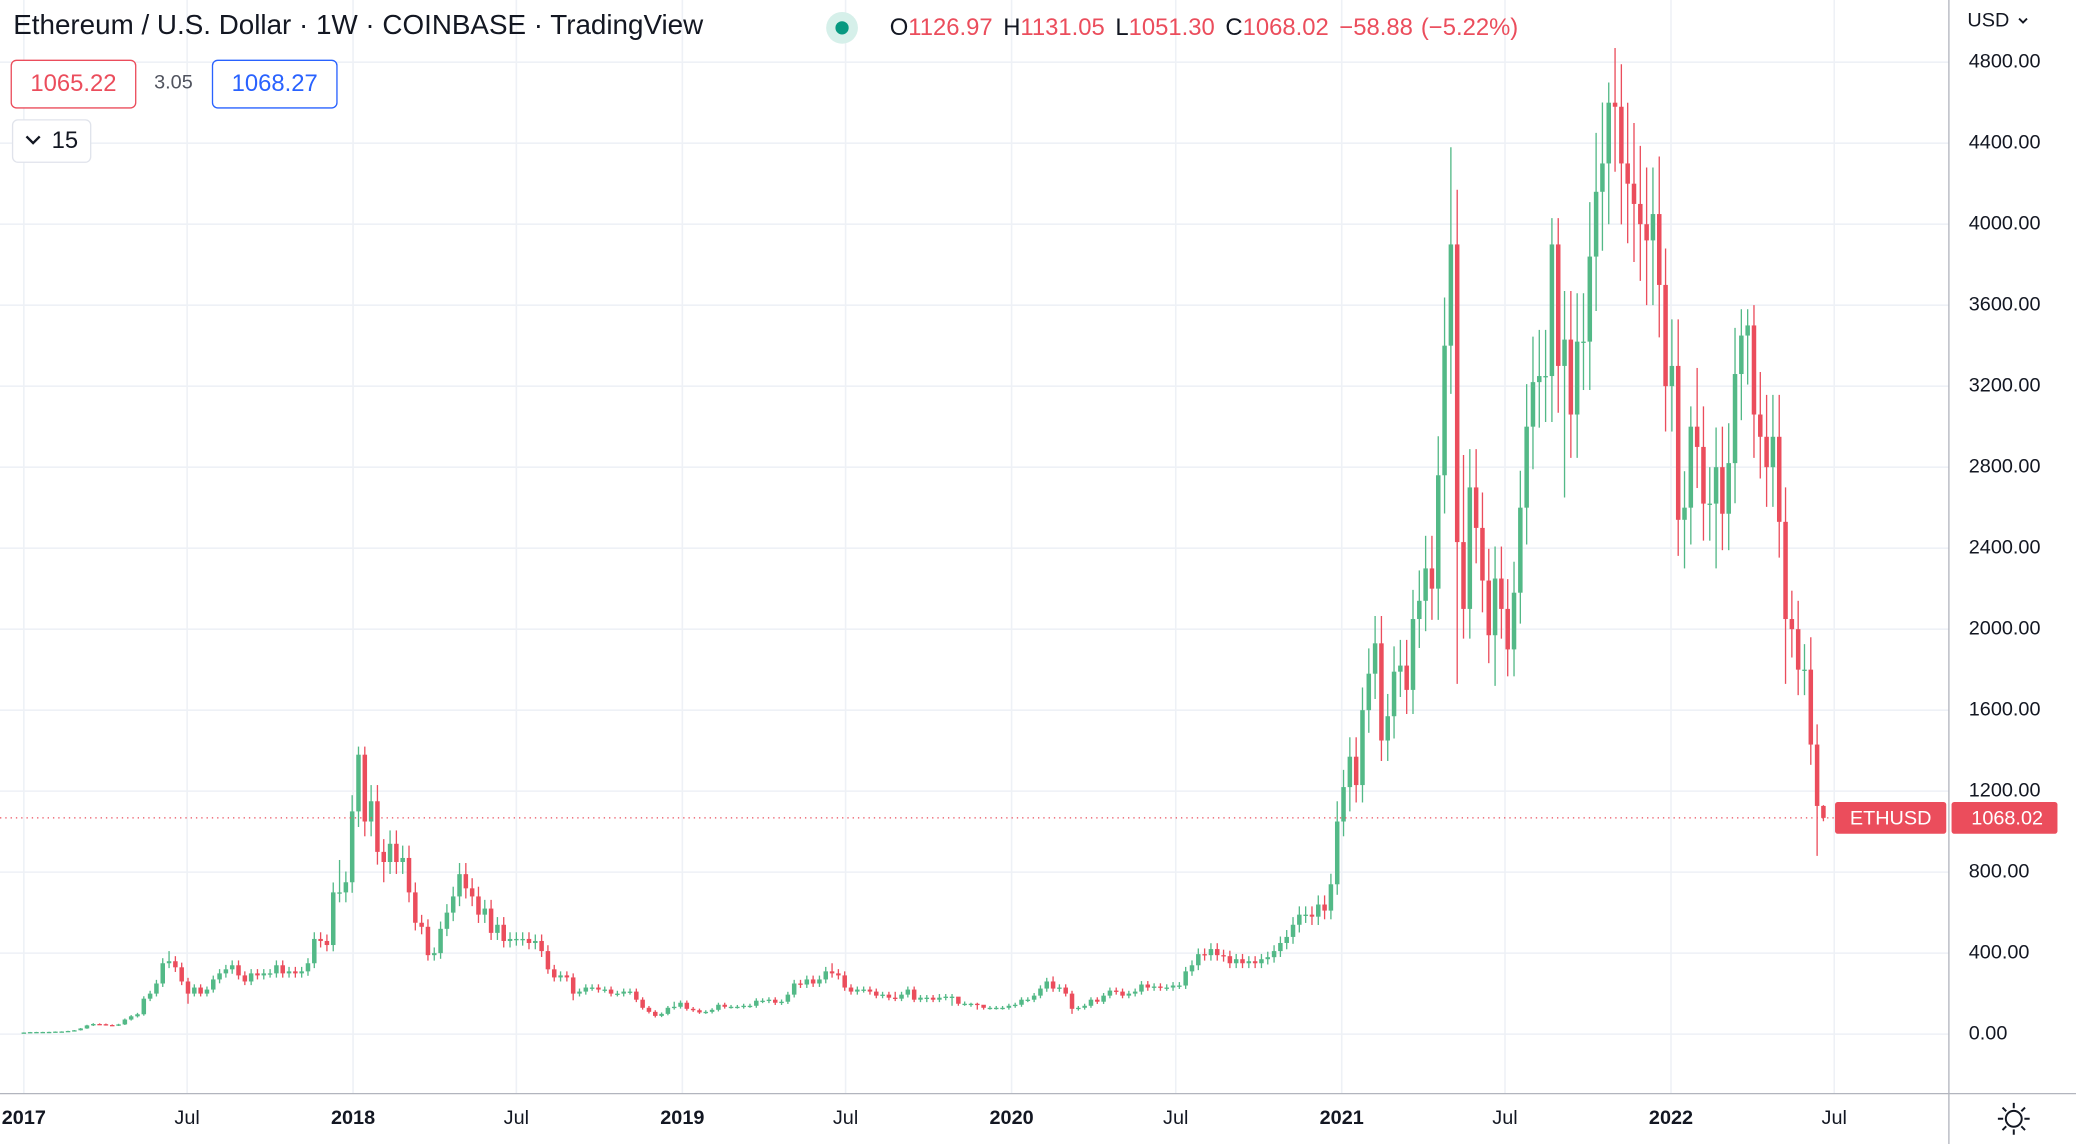 This screenshot has height=1144, width=2076. What do you see at coordinates (2013, 1118) in the screenshot?
I see `settings-icon` at bounding box center [2013, 1118].